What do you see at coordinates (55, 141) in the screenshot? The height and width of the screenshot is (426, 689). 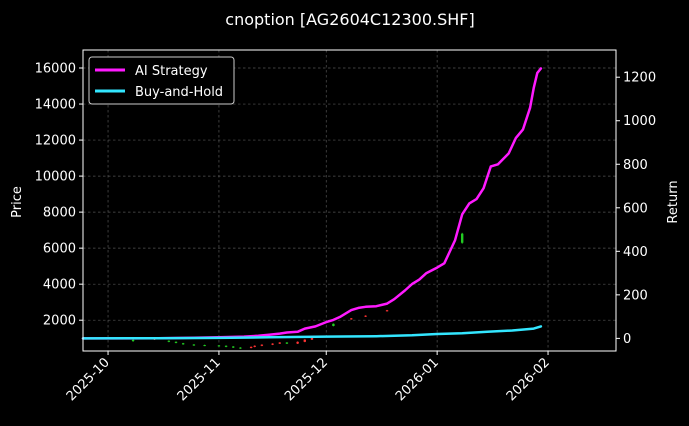 I see `y-left-tick-label: 12000` at bounding box center [55, 141].